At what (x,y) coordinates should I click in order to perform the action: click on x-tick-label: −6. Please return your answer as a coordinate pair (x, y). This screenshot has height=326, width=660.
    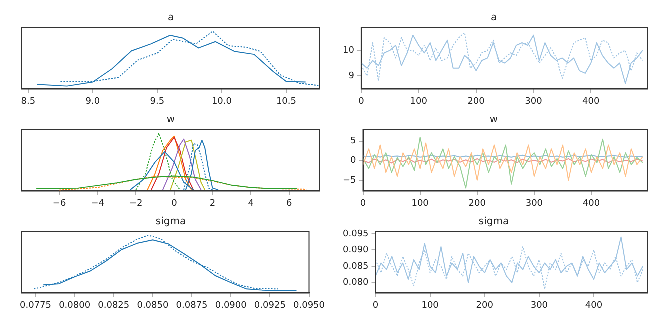
    Looking at the image, I should click on (59, 203).